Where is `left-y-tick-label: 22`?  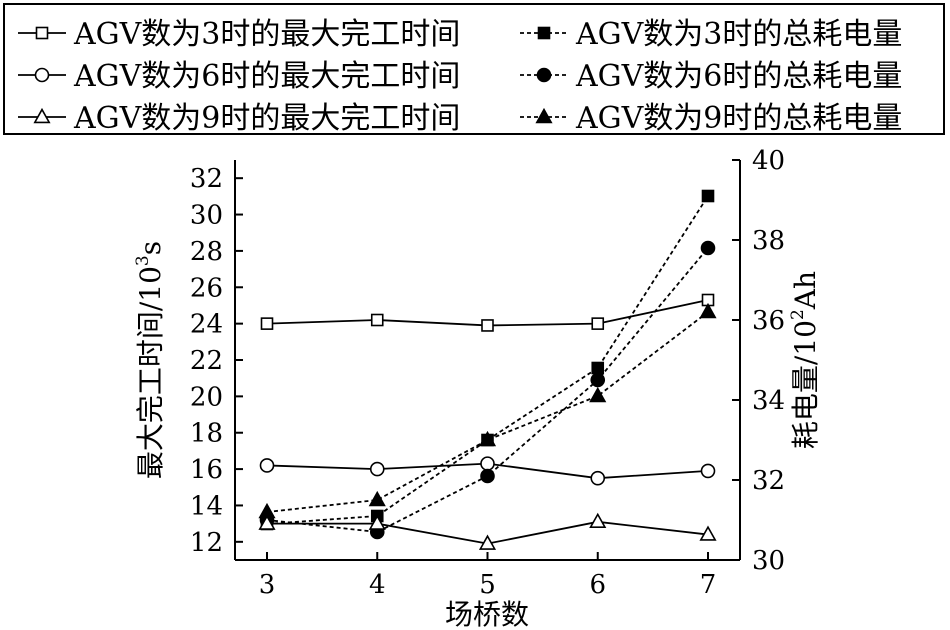
left-y-tick-label: 22 is located at coordinates (206, 361).